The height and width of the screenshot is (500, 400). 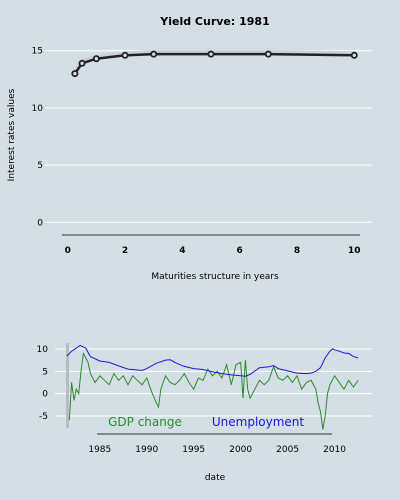 What do you see at coordinates (240, 450) in the screenshot?
I see `x-tick-label: 2000` at bounding box center [240, 450].